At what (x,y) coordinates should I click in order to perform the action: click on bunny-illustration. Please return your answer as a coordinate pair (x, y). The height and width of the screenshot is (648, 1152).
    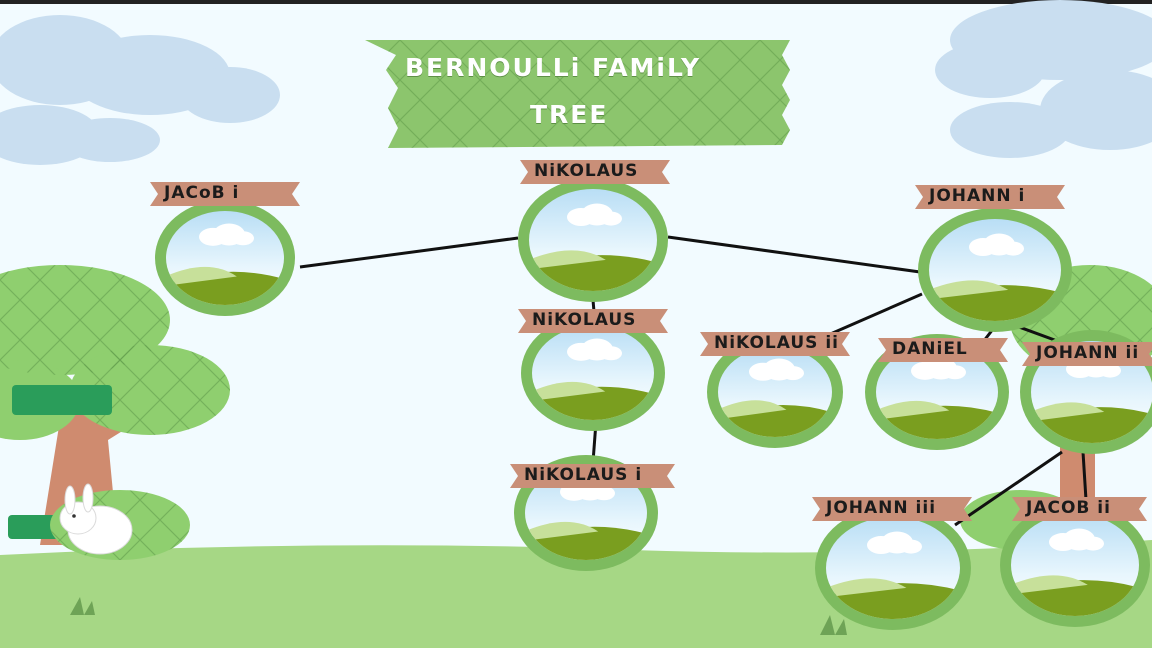
    Looking at the image, I should click on (96, 519).